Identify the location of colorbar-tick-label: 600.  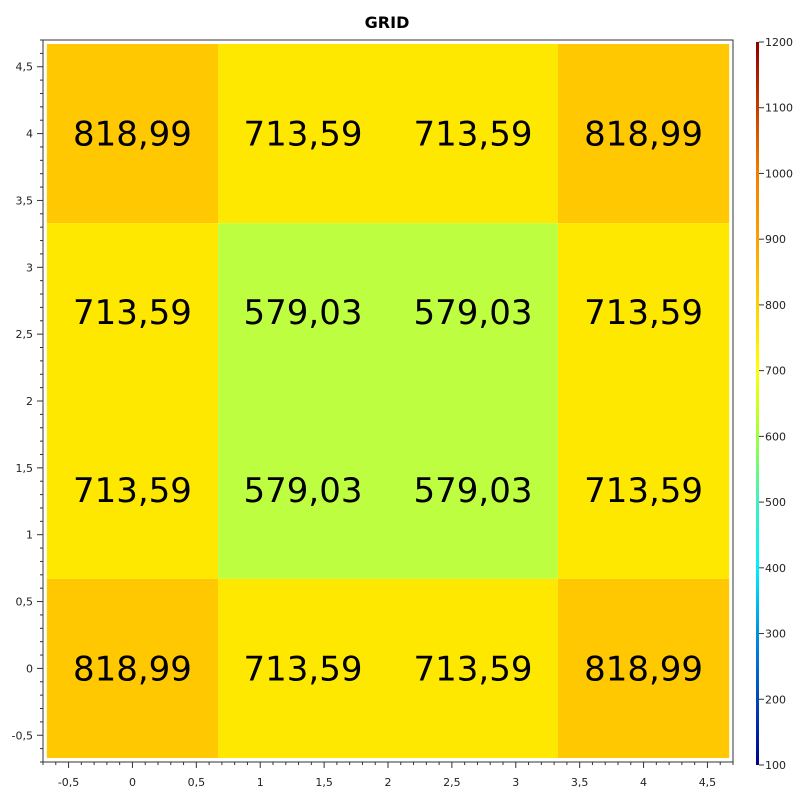
(775, 436).